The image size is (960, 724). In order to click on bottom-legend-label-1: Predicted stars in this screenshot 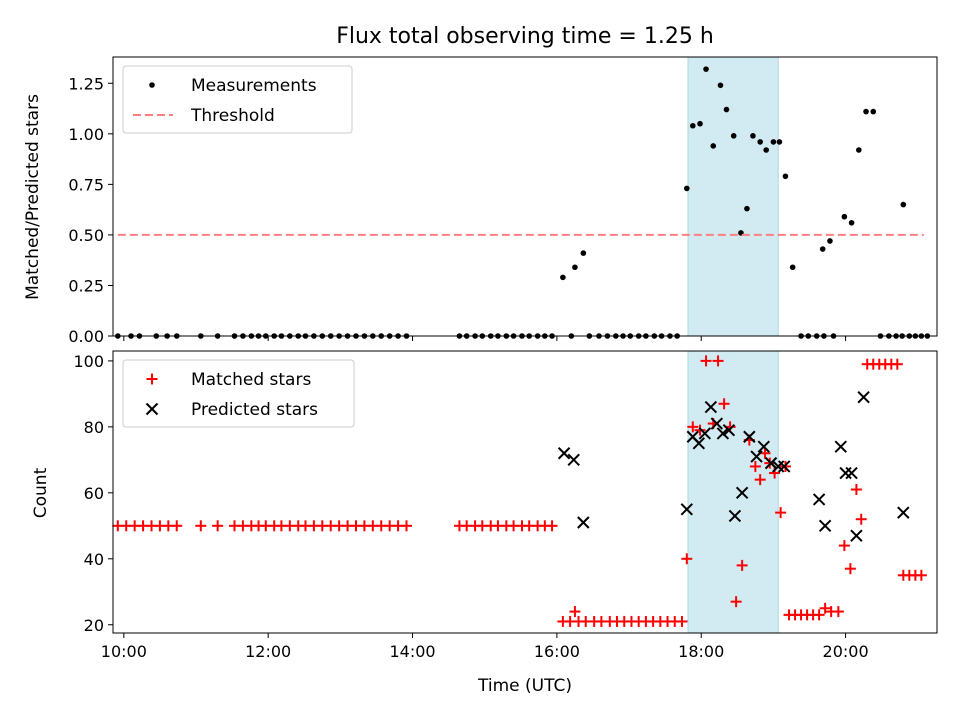, I will do `click(254, 410)`.